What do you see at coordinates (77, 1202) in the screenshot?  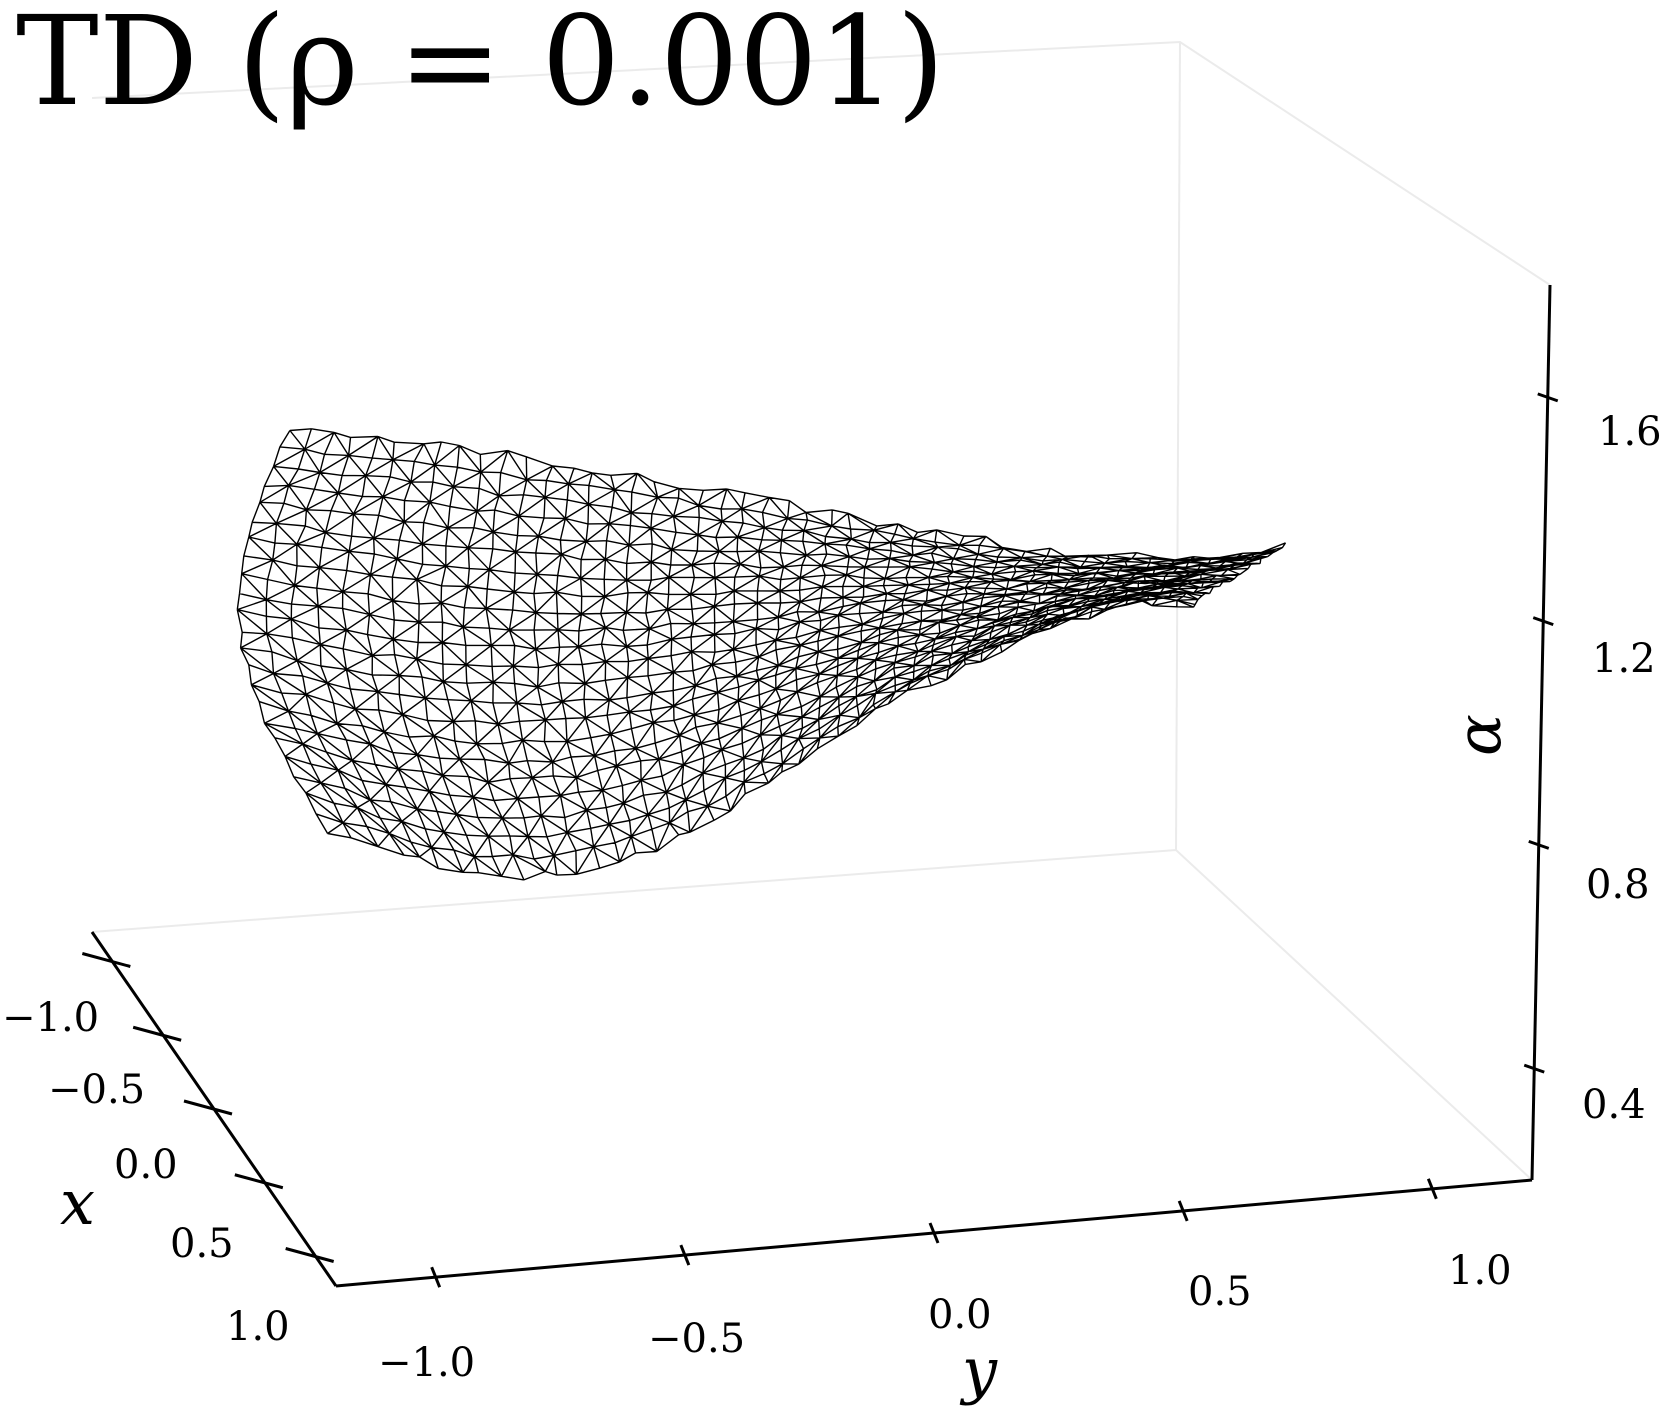 I see `x-axis-label: x` at bounding box center [77, 1202].